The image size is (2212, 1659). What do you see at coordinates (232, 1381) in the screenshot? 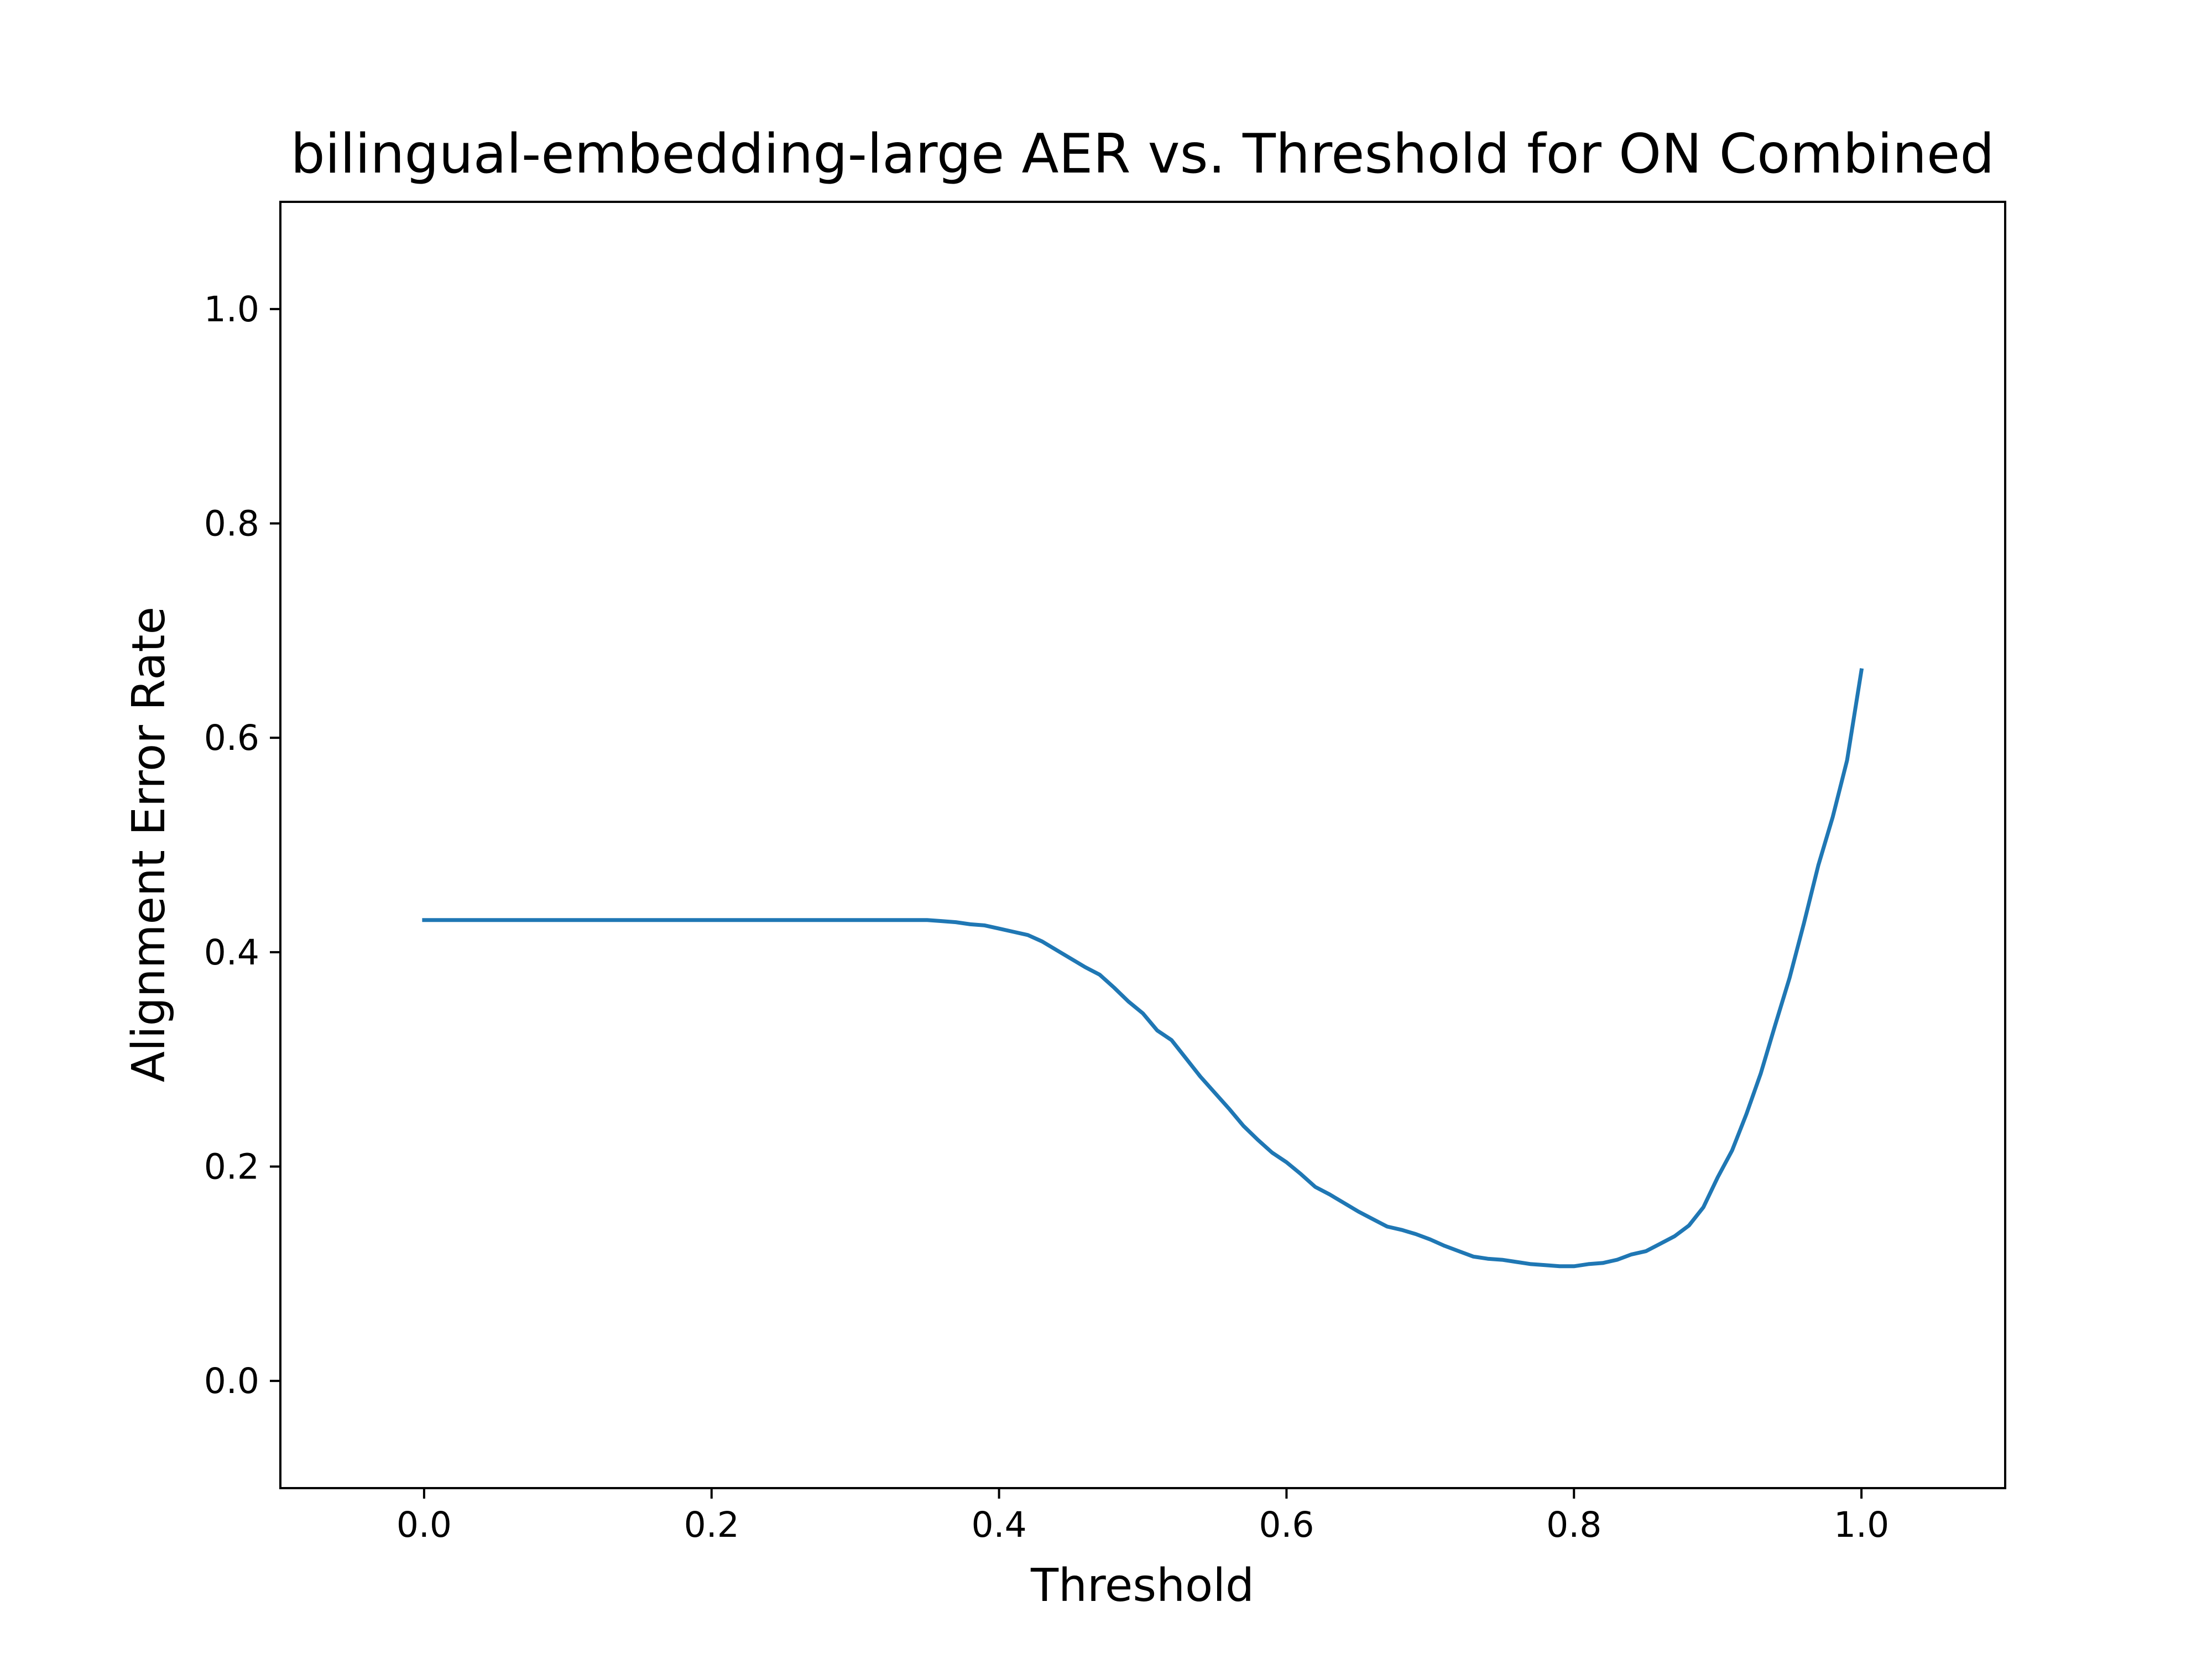
I see `y-tick-label: 0.0` at bounding box center [232, 1381].